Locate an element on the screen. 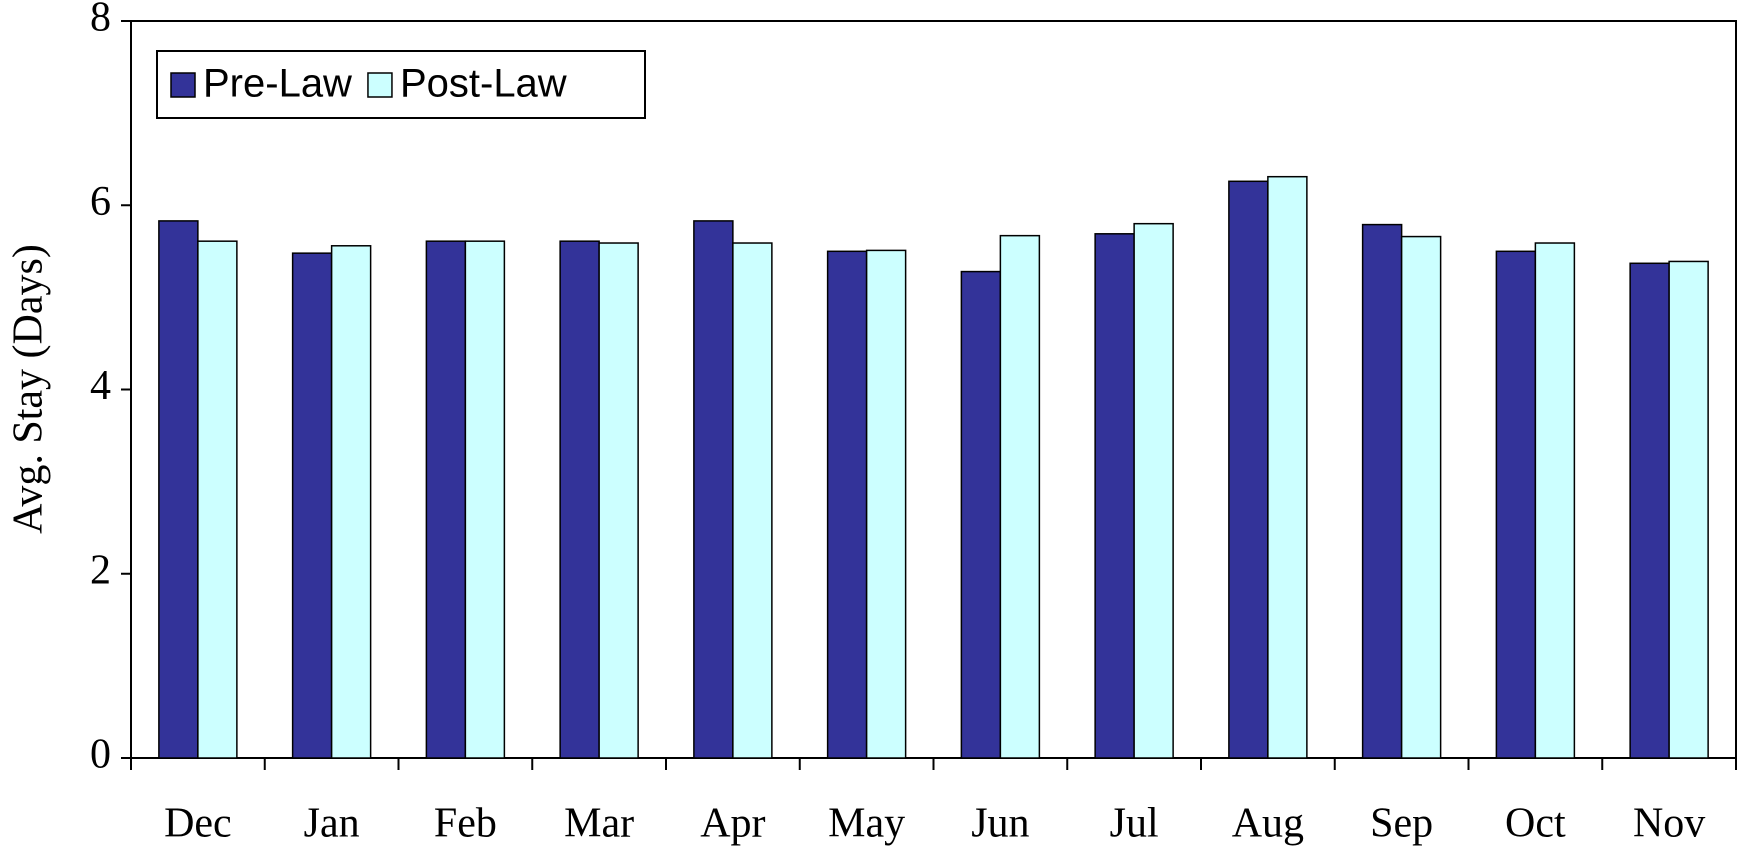 Image resolution: width=1743 pixels, height=856 pixels. y-tick-label: 0 is located at coordinates (100, 755).